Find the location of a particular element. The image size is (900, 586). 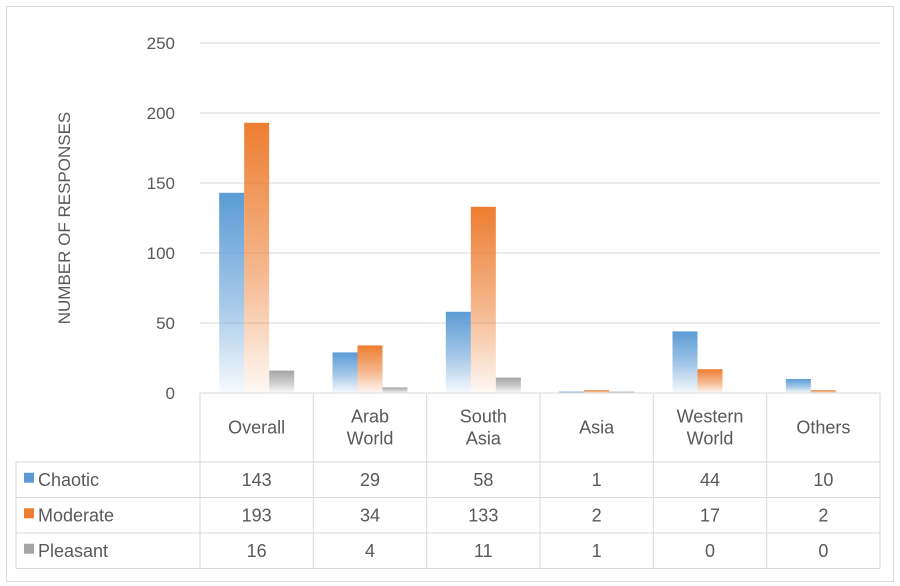

y-tick-label: 0 is located at coordinates (170, 393).